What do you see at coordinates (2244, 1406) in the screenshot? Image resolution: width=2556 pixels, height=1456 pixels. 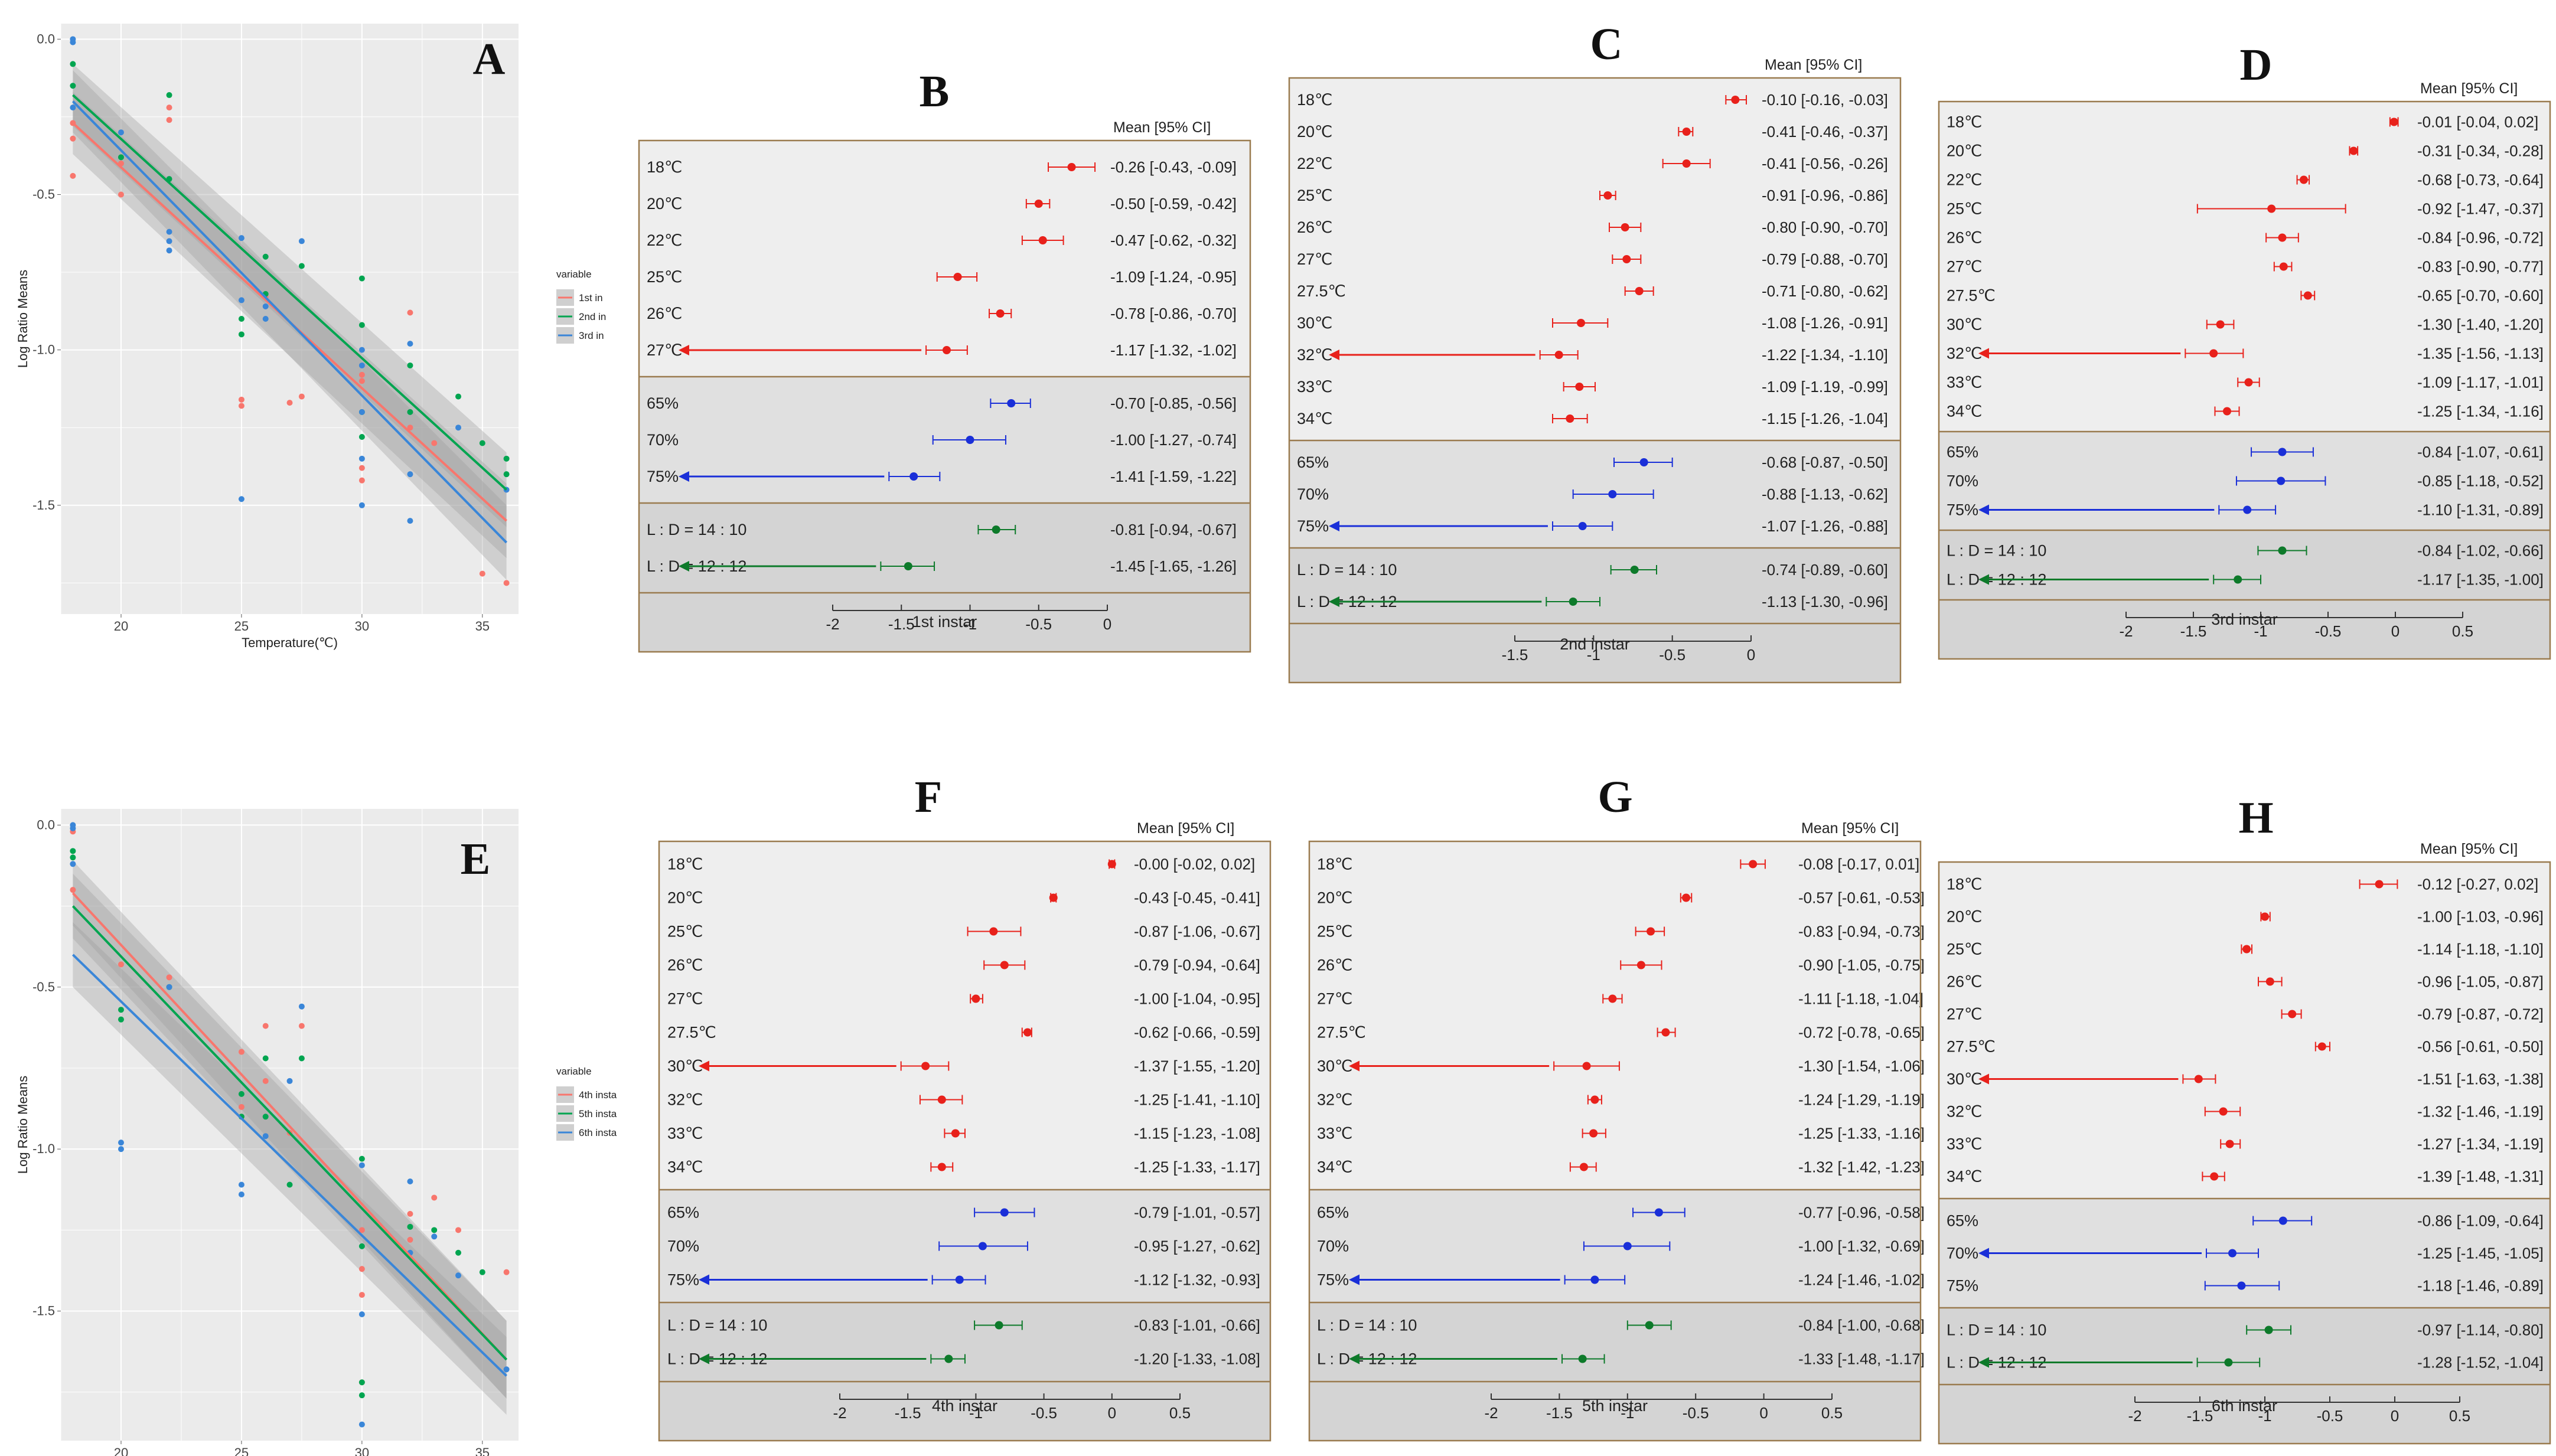 I see `panel-title: 6th instar` at bounding box center [2244, 1406].